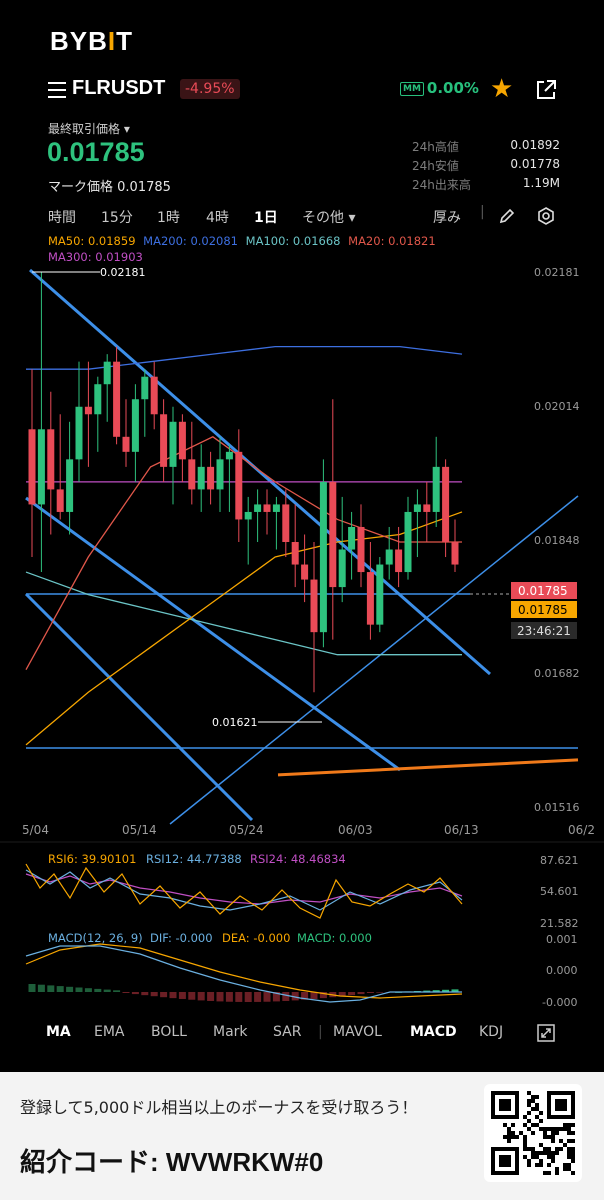 The image size is (604, 1200). Describe the element at coordinates (543, 591) in the screenshot. I see `last-price-tag: 0.01785` at that location.